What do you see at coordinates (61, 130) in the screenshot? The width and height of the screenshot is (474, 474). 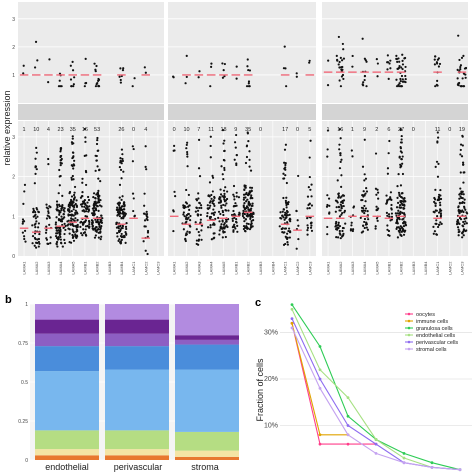 I see `count-label: 23` at bounding box center [61, 130].